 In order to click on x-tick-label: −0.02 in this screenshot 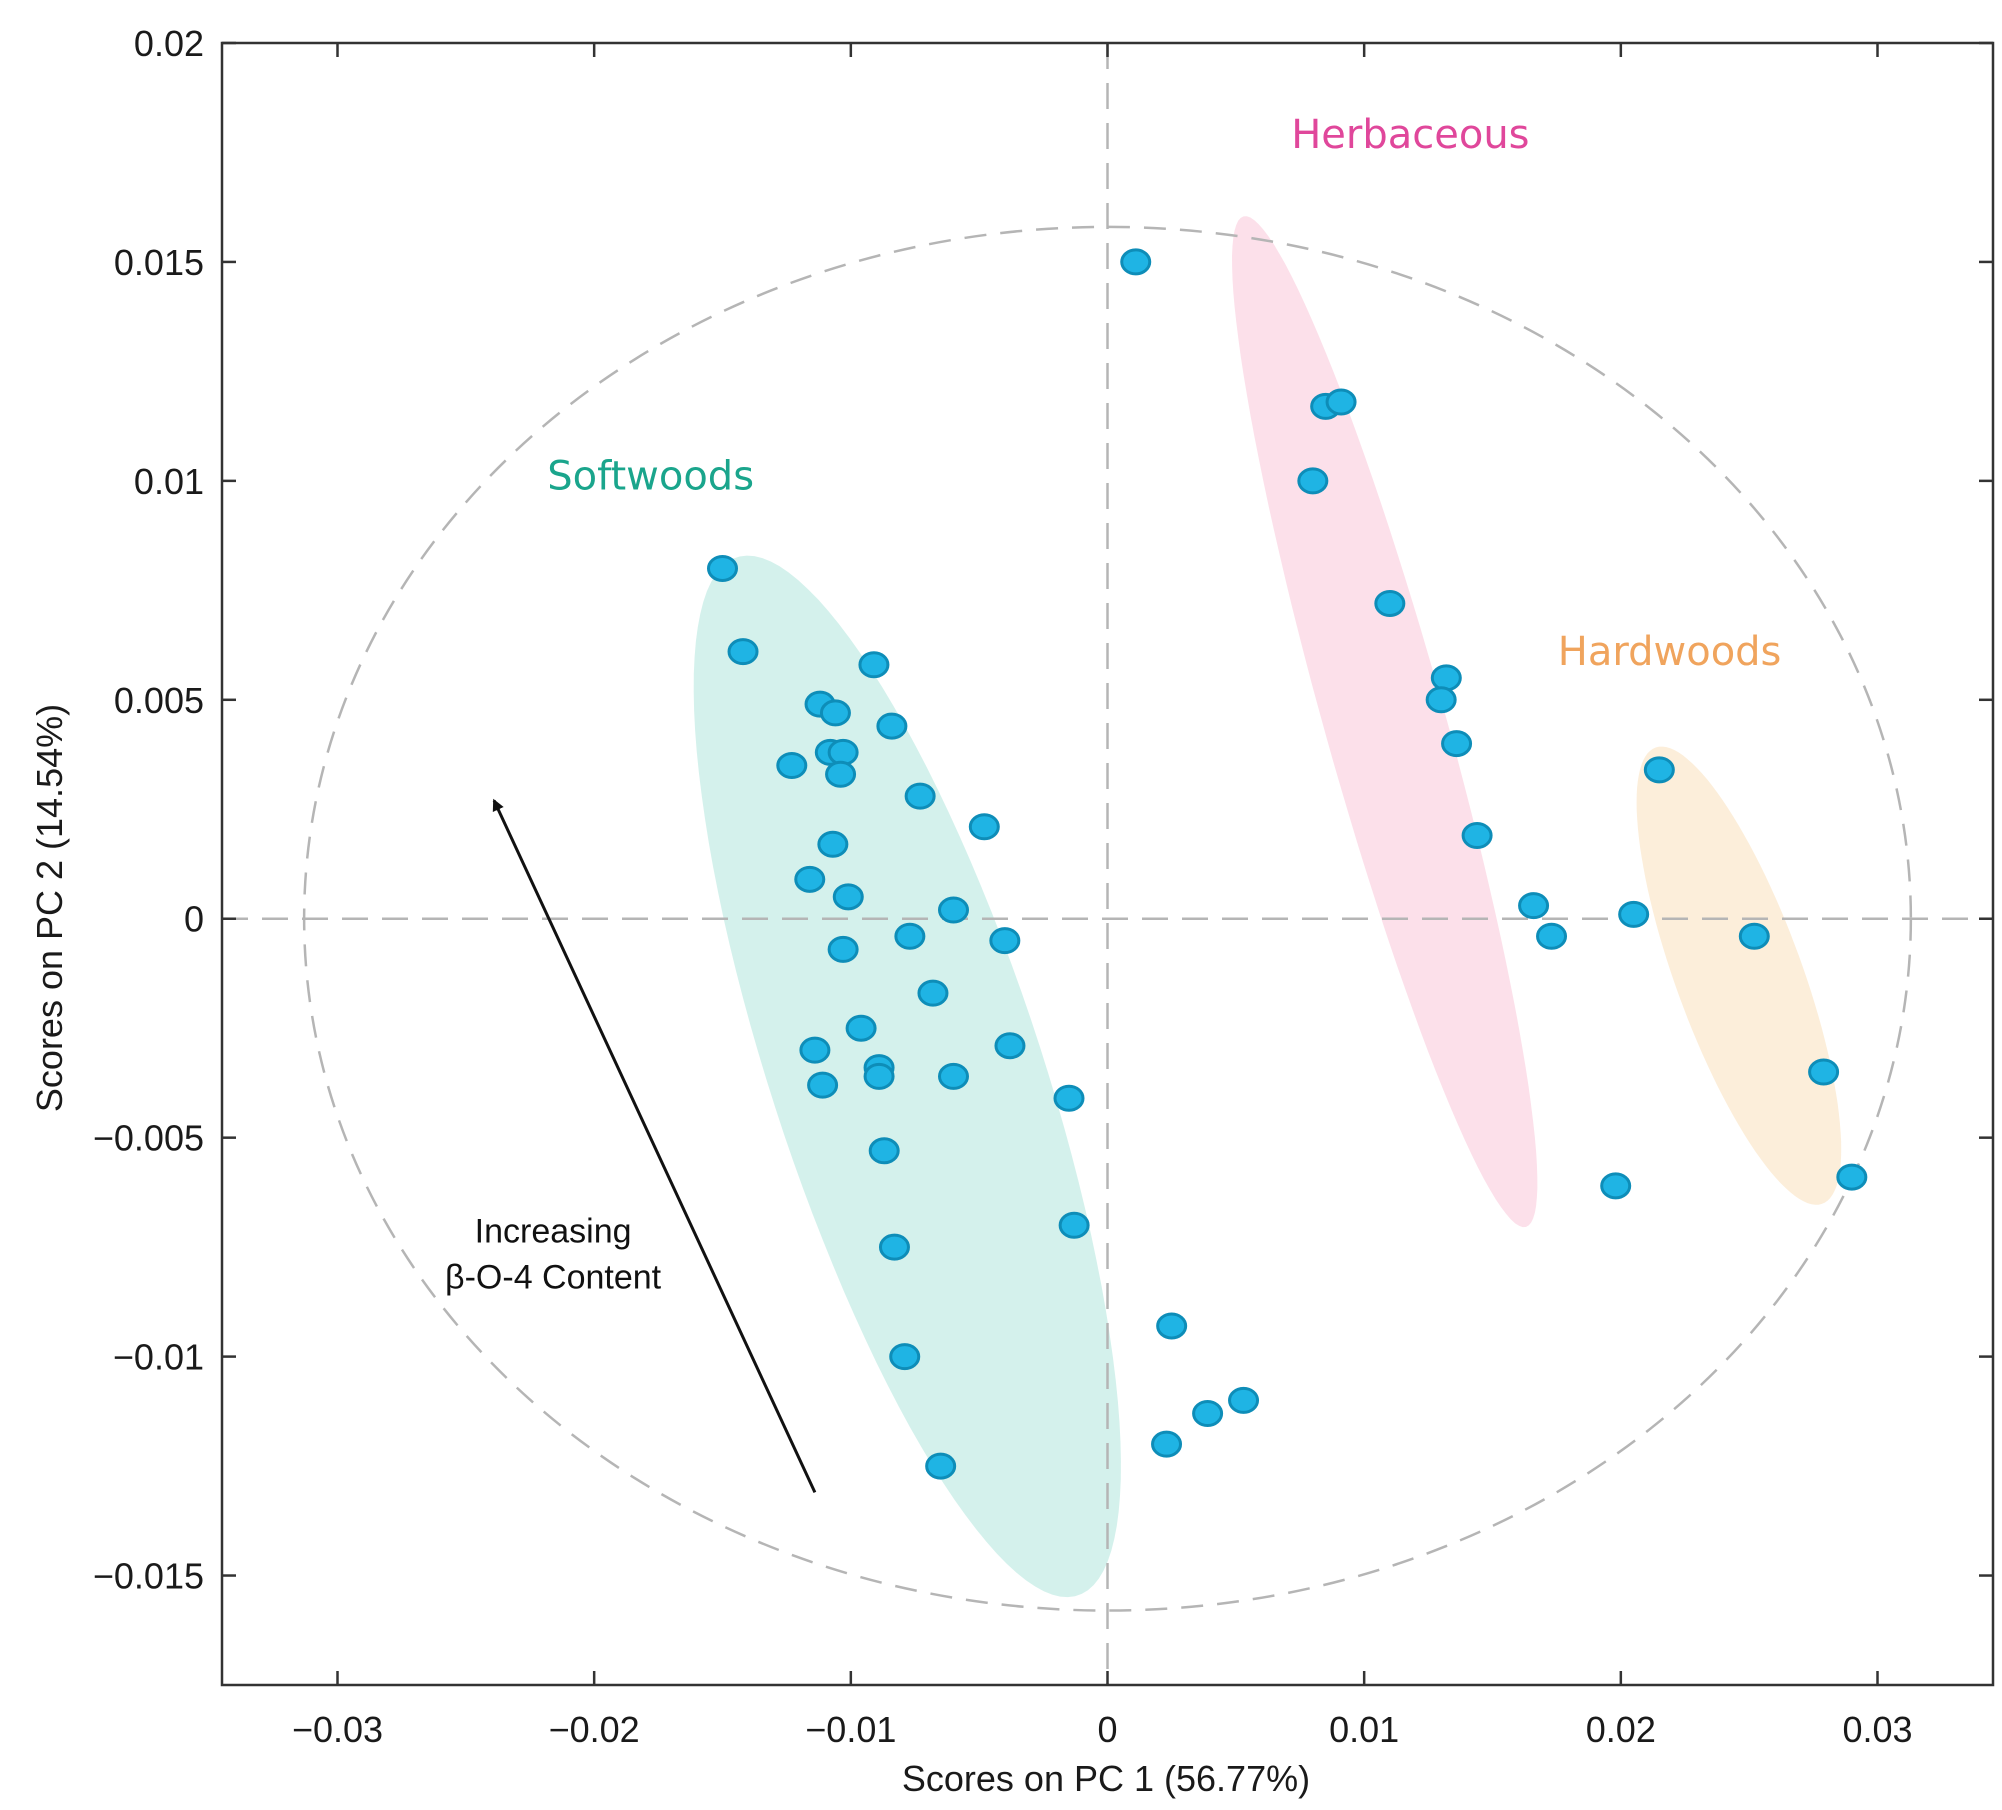, I will do `click(594, 1729)`.